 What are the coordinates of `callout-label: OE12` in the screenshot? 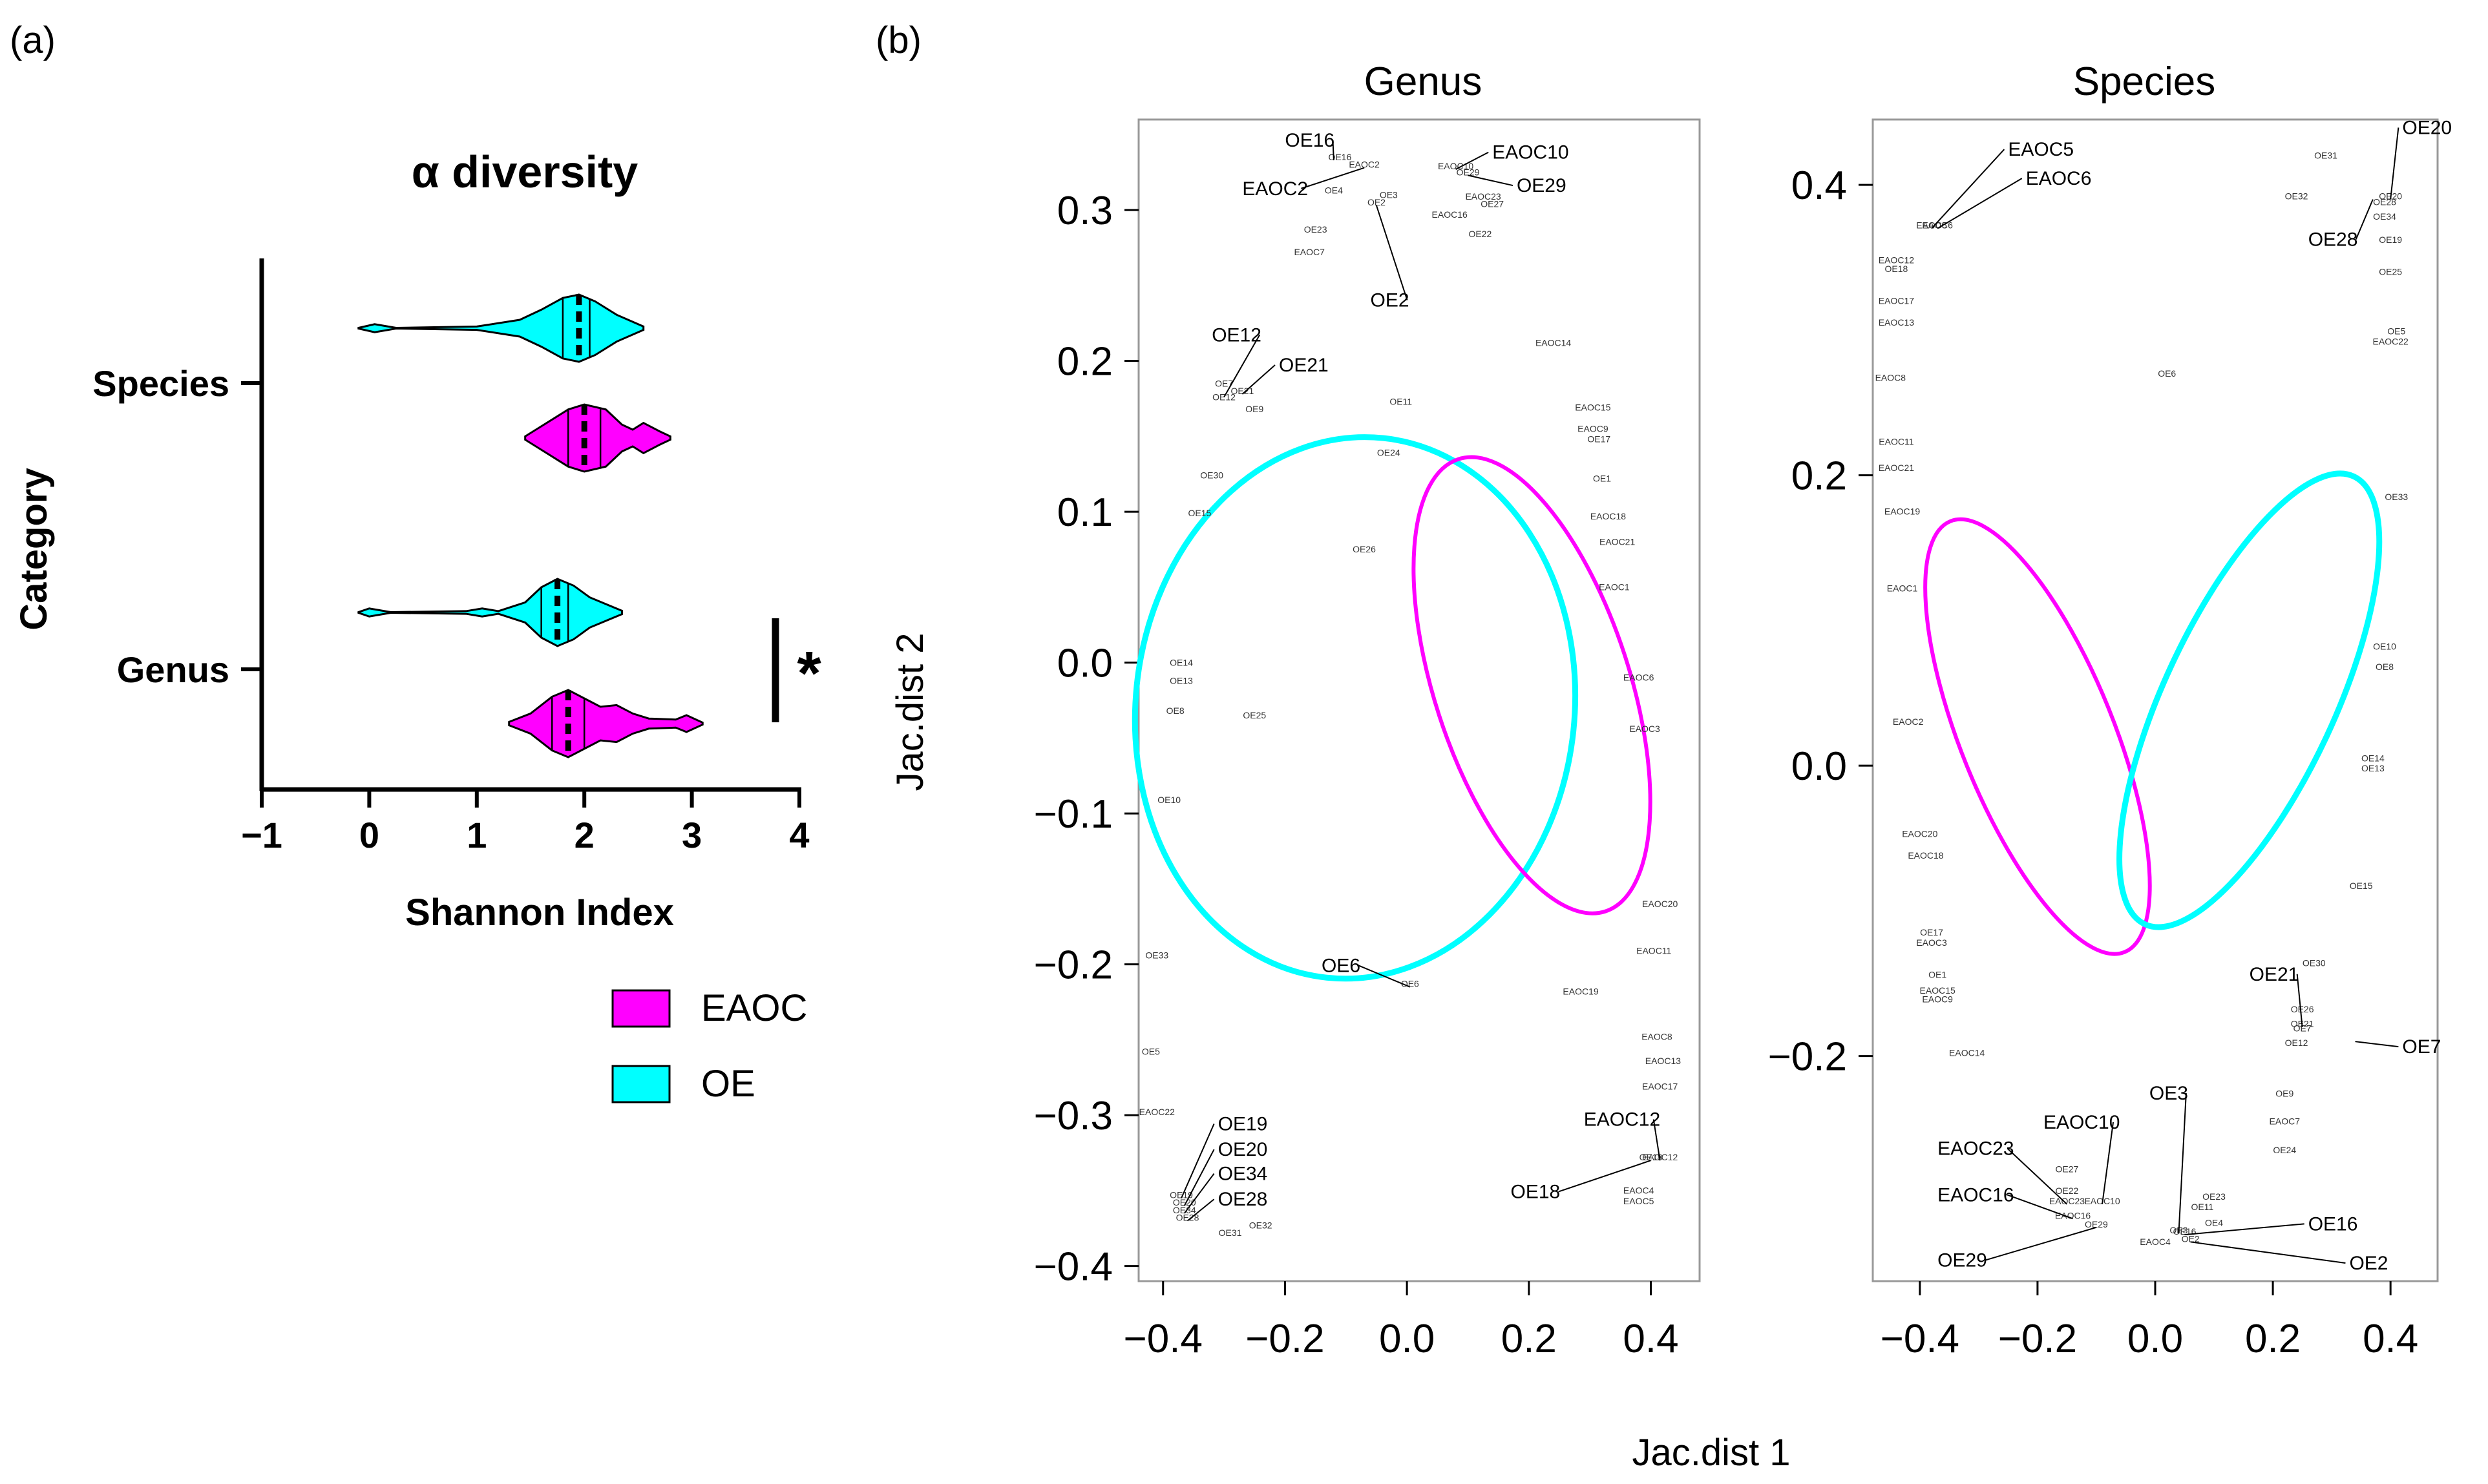 It's located at (1237, 335).